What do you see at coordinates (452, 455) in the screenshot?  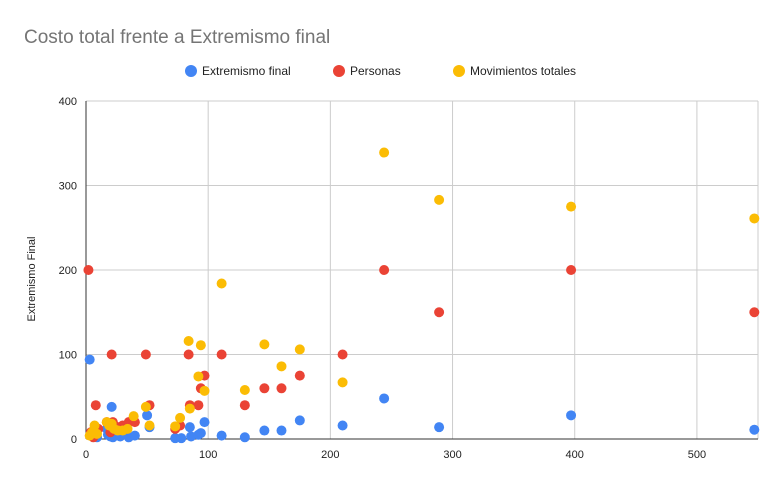 I see `x-tick-label: 300` at bounding box center [452, 455].